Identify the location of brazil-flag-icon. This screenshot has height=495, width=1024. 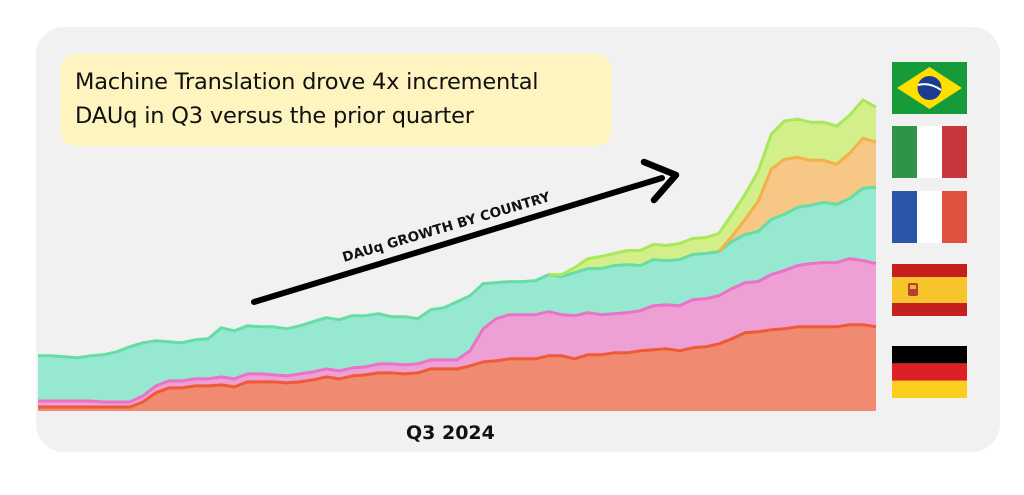
(929, 88).